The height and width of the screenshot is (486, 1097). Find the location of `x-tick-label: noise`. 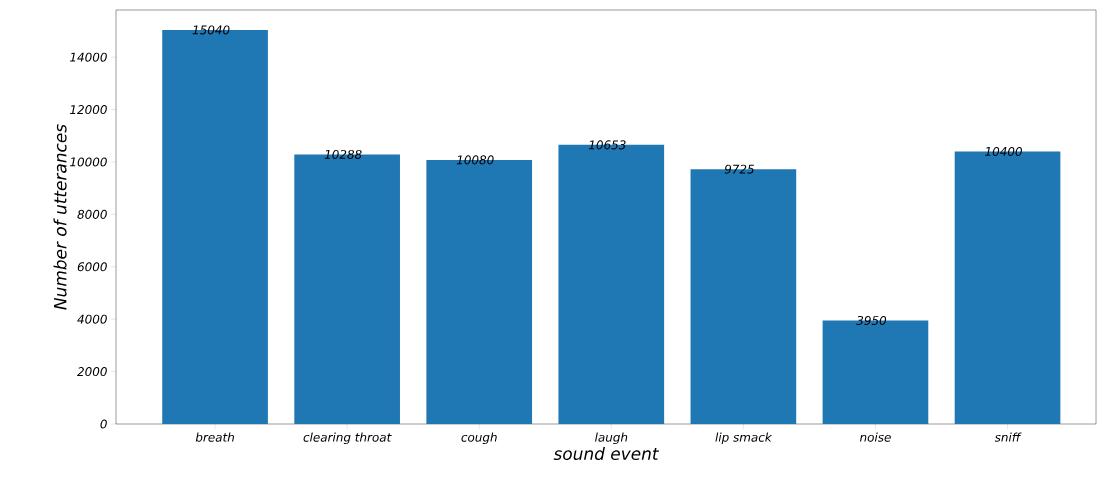

x-tick-label: noise is located at coordinates (875, 437).